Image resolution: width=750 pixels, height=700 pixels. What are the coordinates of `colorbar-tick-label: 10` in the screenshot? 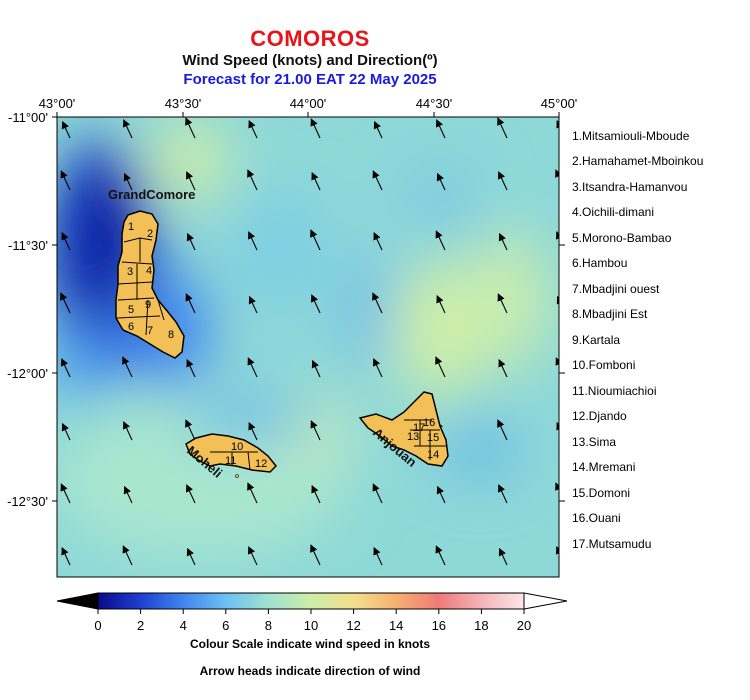 It's located at (311, 625).